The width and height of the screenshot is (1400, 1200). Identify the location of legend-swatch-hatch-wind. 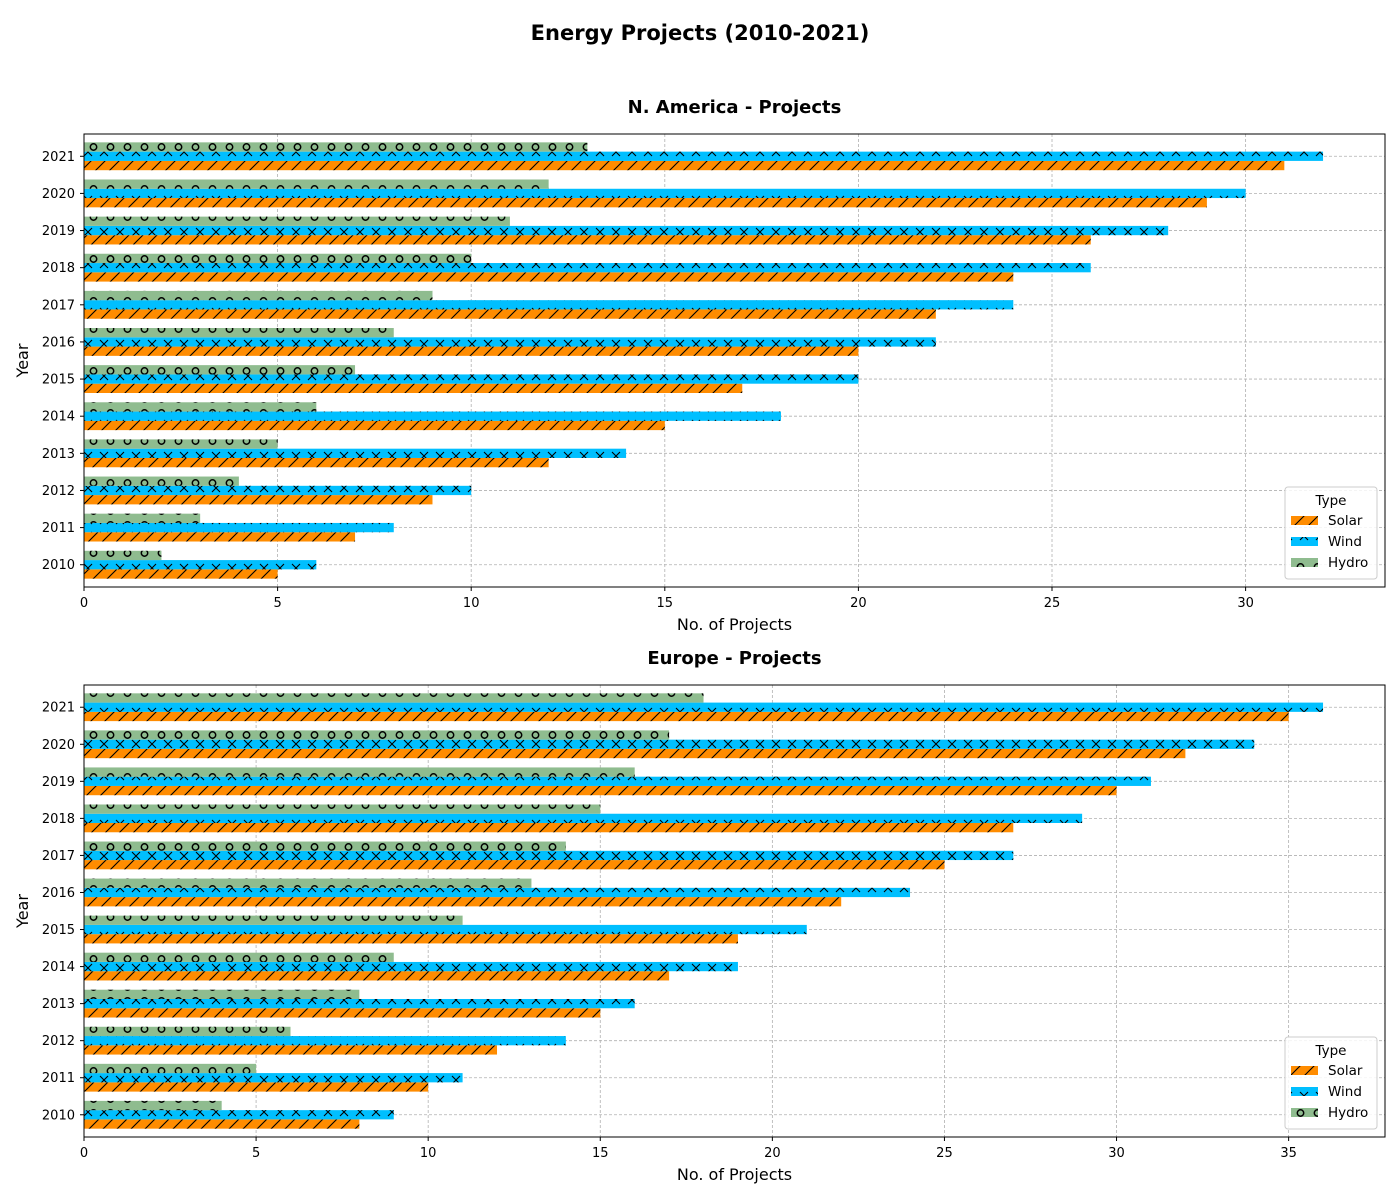
(1304, 541).